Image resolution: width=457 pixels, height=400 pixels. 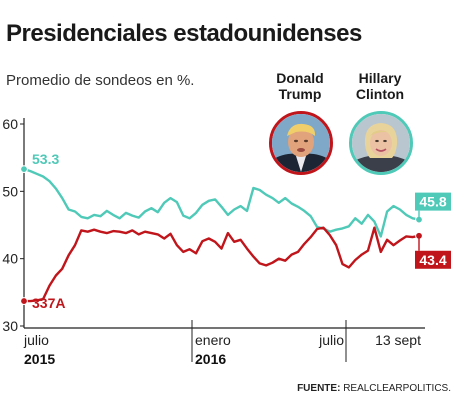 I want to click on x-tick-label: 13 sept, so click(x=398, y=340).